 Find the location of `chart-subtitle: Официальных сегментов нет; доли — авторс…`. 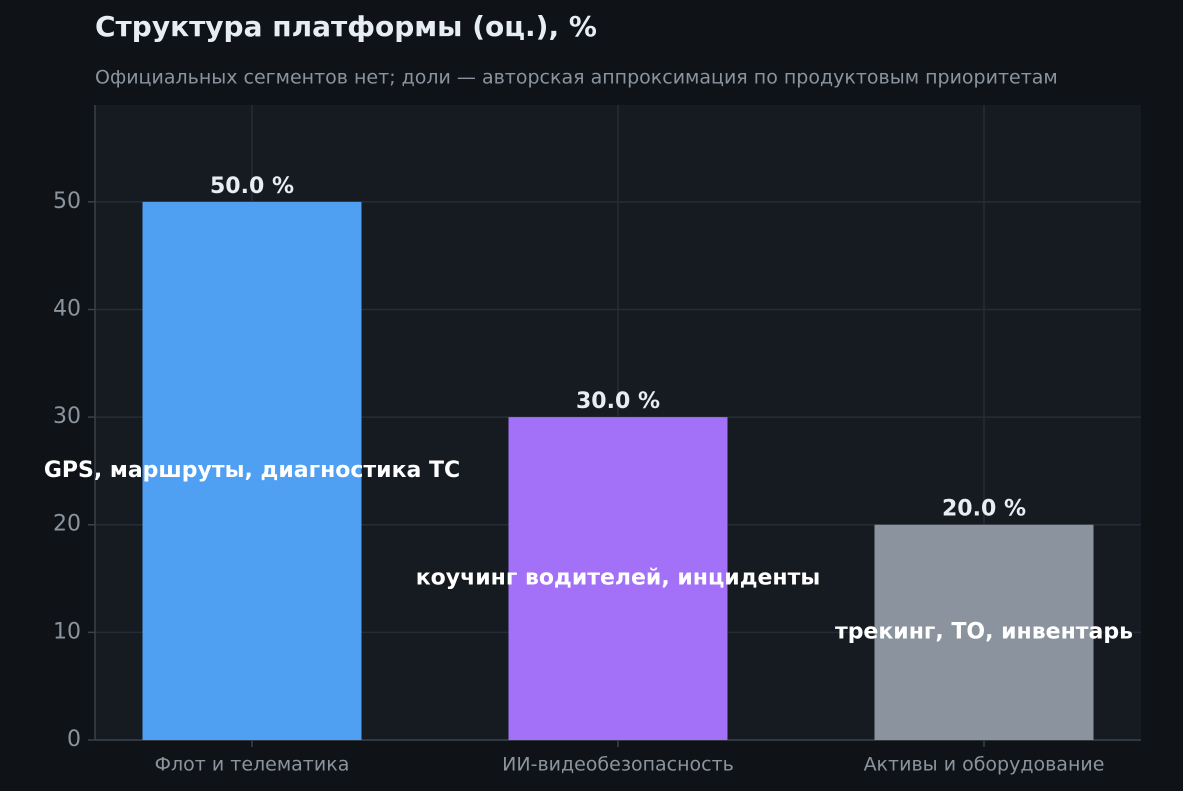

chart-subtitle: Официальных сегментов нет; доли — авторс… is located at coordinates (576, 78).